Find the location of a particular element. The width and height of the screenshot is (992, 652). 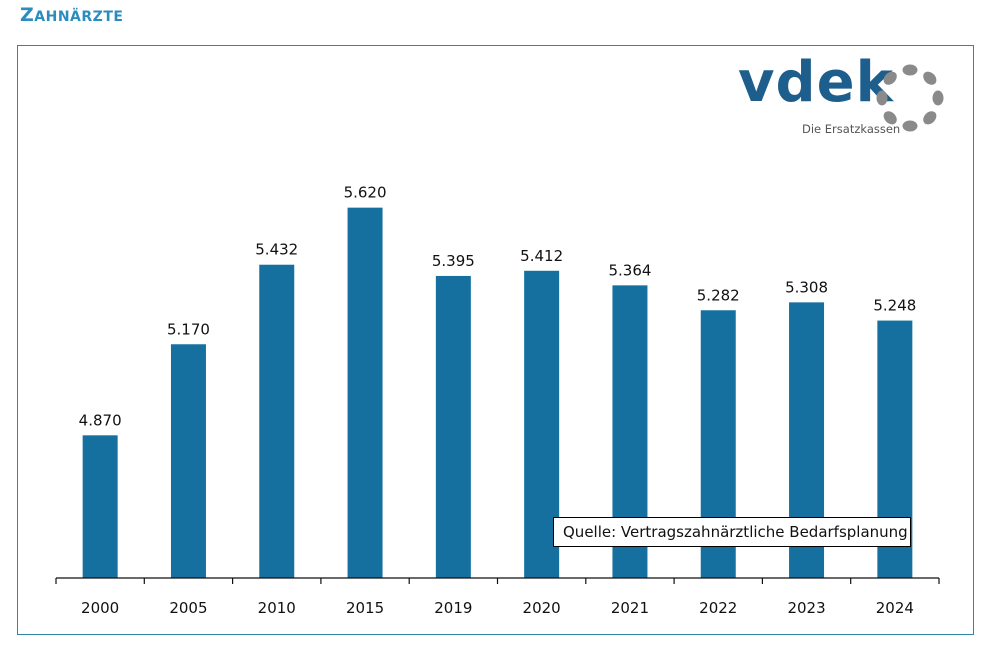

logo-wordmark: vdek is located at coordinates (816, 82).